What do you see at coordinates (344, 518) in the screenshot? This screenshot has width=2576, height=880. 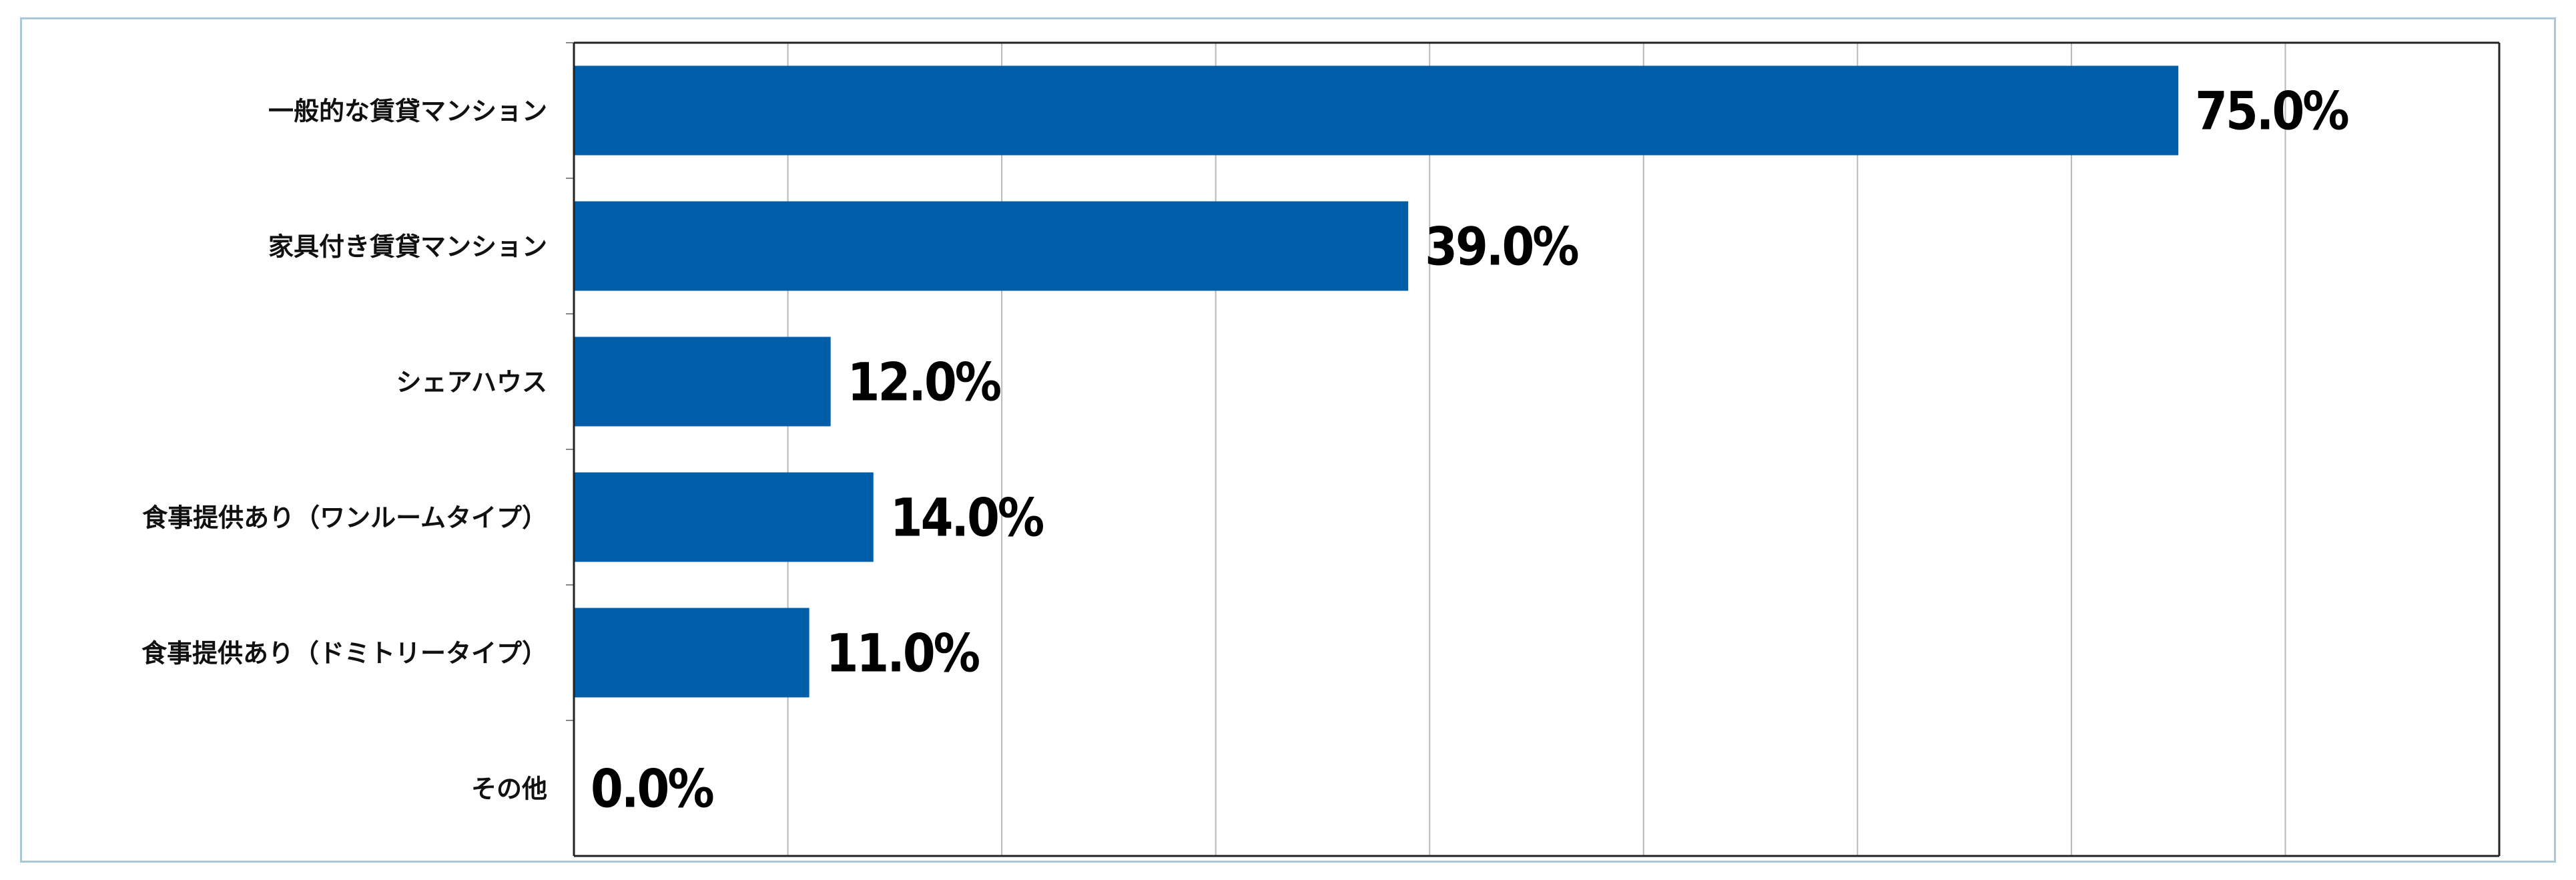 I see `category-label: 食事提供あり（ワンルームタイプ）` at bounding box center [344, 518].